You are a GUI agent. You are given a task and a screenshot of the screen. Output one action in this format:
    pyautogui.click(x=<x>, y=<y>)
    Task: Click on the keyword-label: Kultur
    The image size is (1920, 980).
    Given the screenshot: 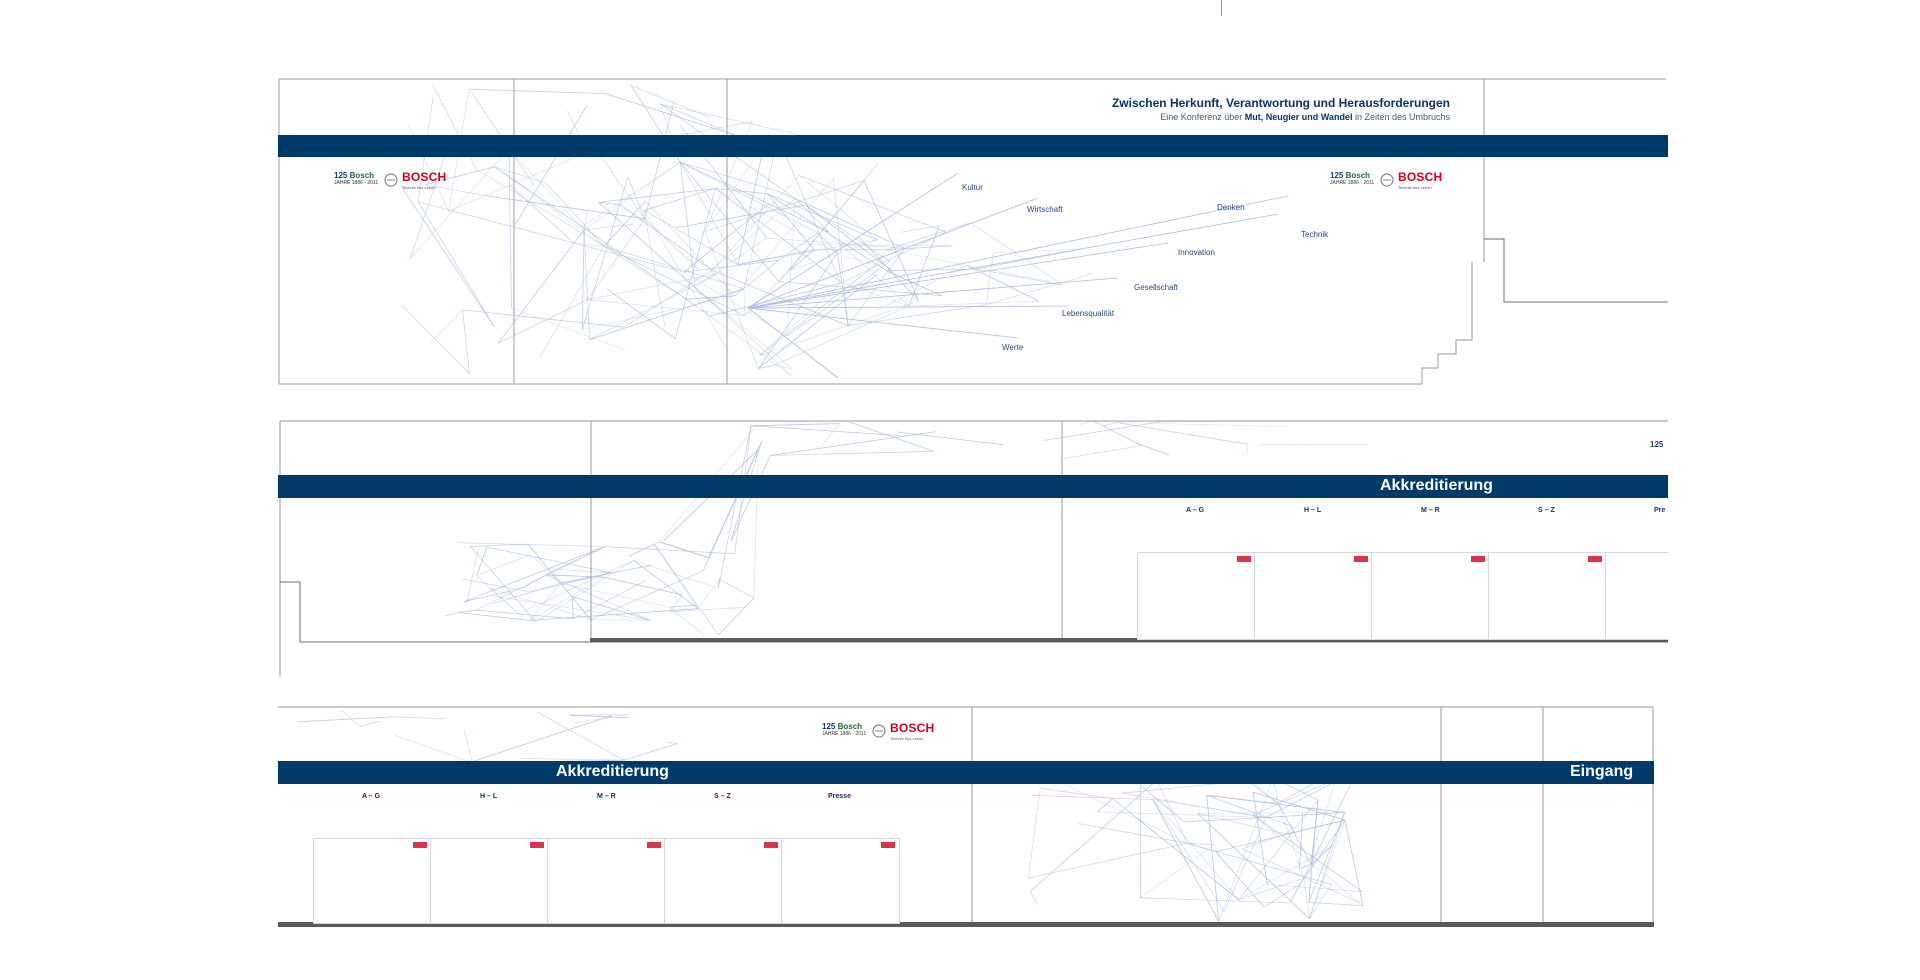 What is the action you would take?
    pyautogui.click(x=972, y=187)
    